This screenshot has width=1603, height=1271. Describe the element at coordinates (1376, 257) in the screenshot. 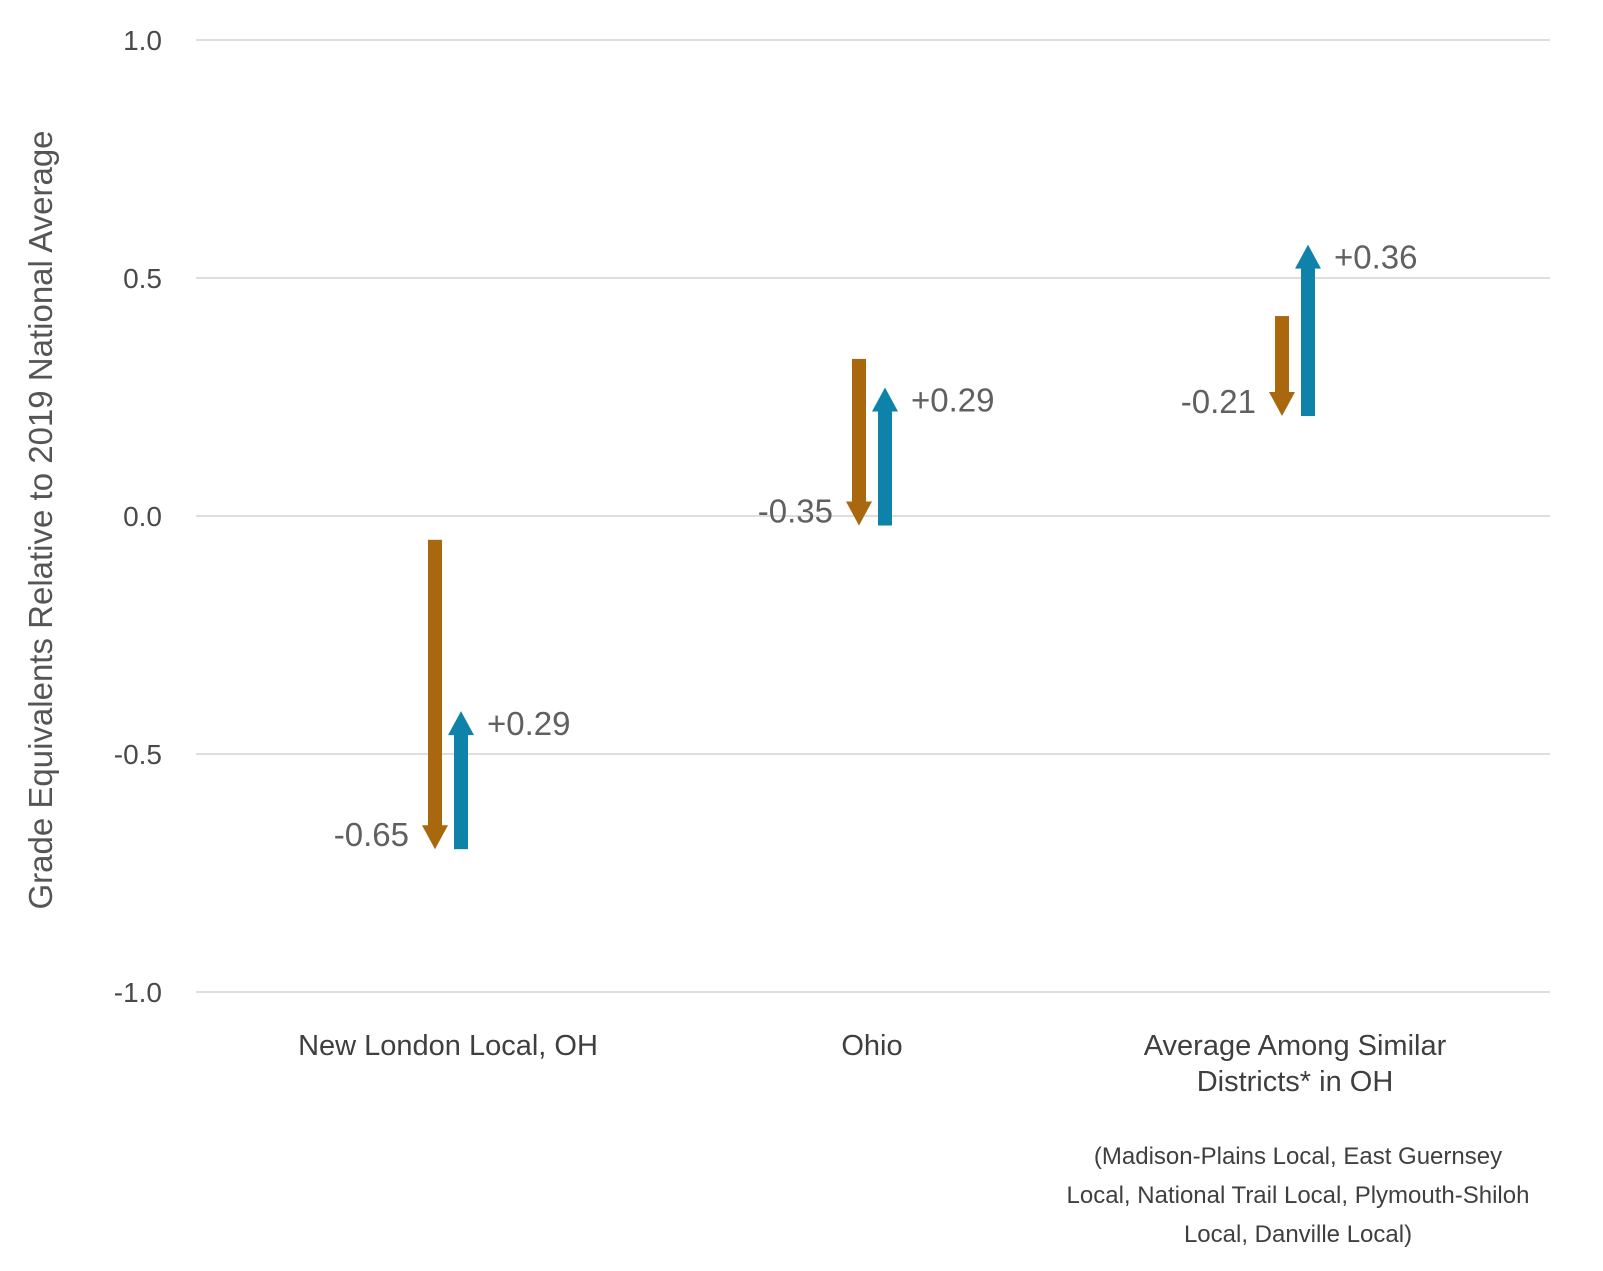

I see `recovery-value-label: +0.36` at that location.